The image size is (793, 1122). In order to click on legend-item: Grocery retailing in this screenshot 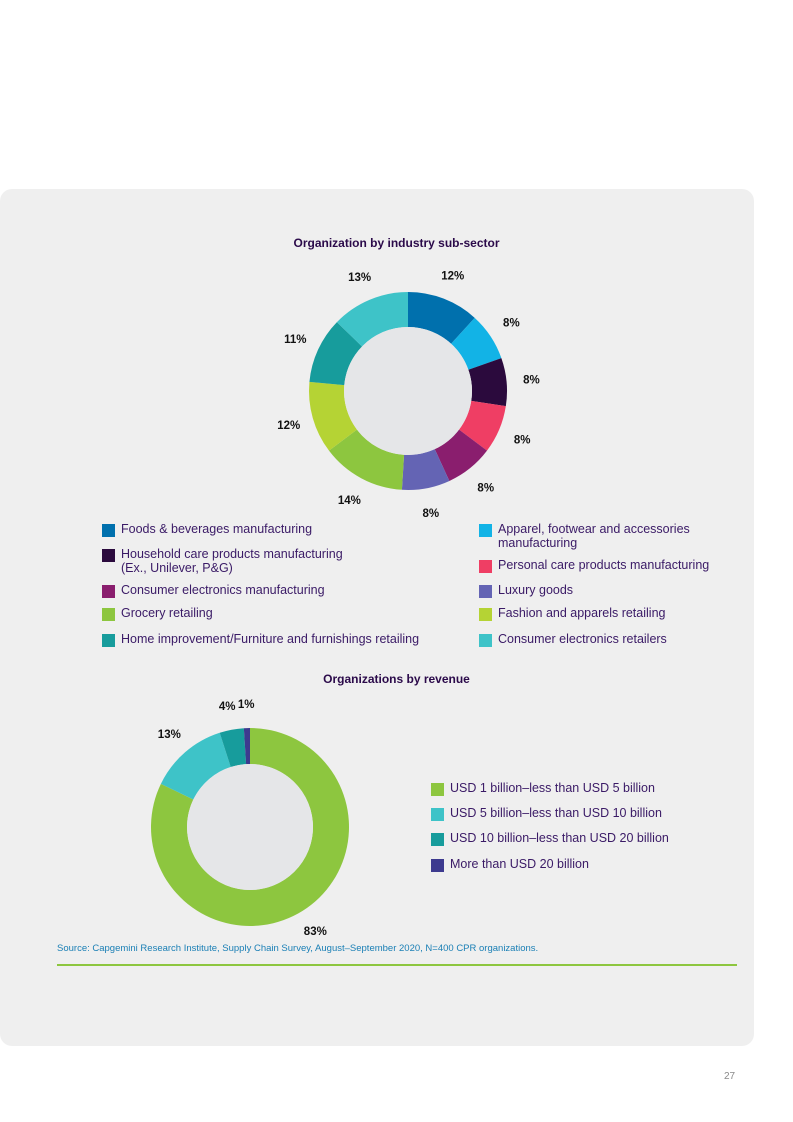, I will do `click(157, 613)`.